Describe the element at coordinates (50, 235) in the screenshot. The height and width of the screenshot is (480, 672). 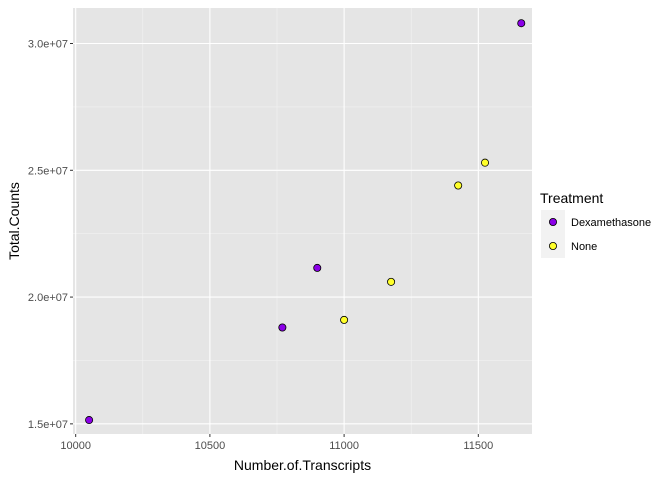
I see `y-axis: 1.5e+07 2.0e+07 2.5e+07 3.0e+07` at that location.